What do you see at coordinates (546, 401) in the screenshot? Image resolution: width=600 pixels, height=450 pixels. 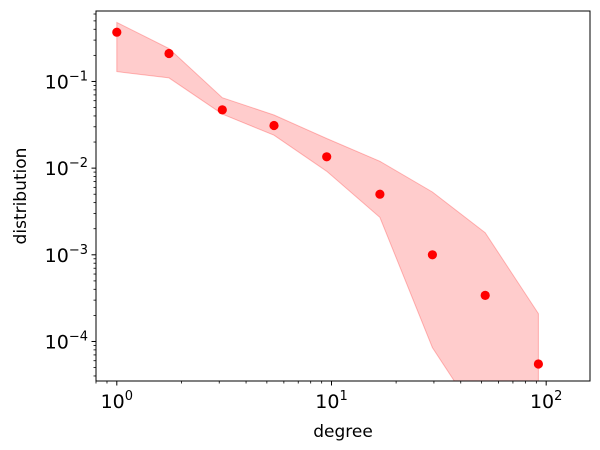 I see `x-tick-label: 102` at bounding box center [546, 401].